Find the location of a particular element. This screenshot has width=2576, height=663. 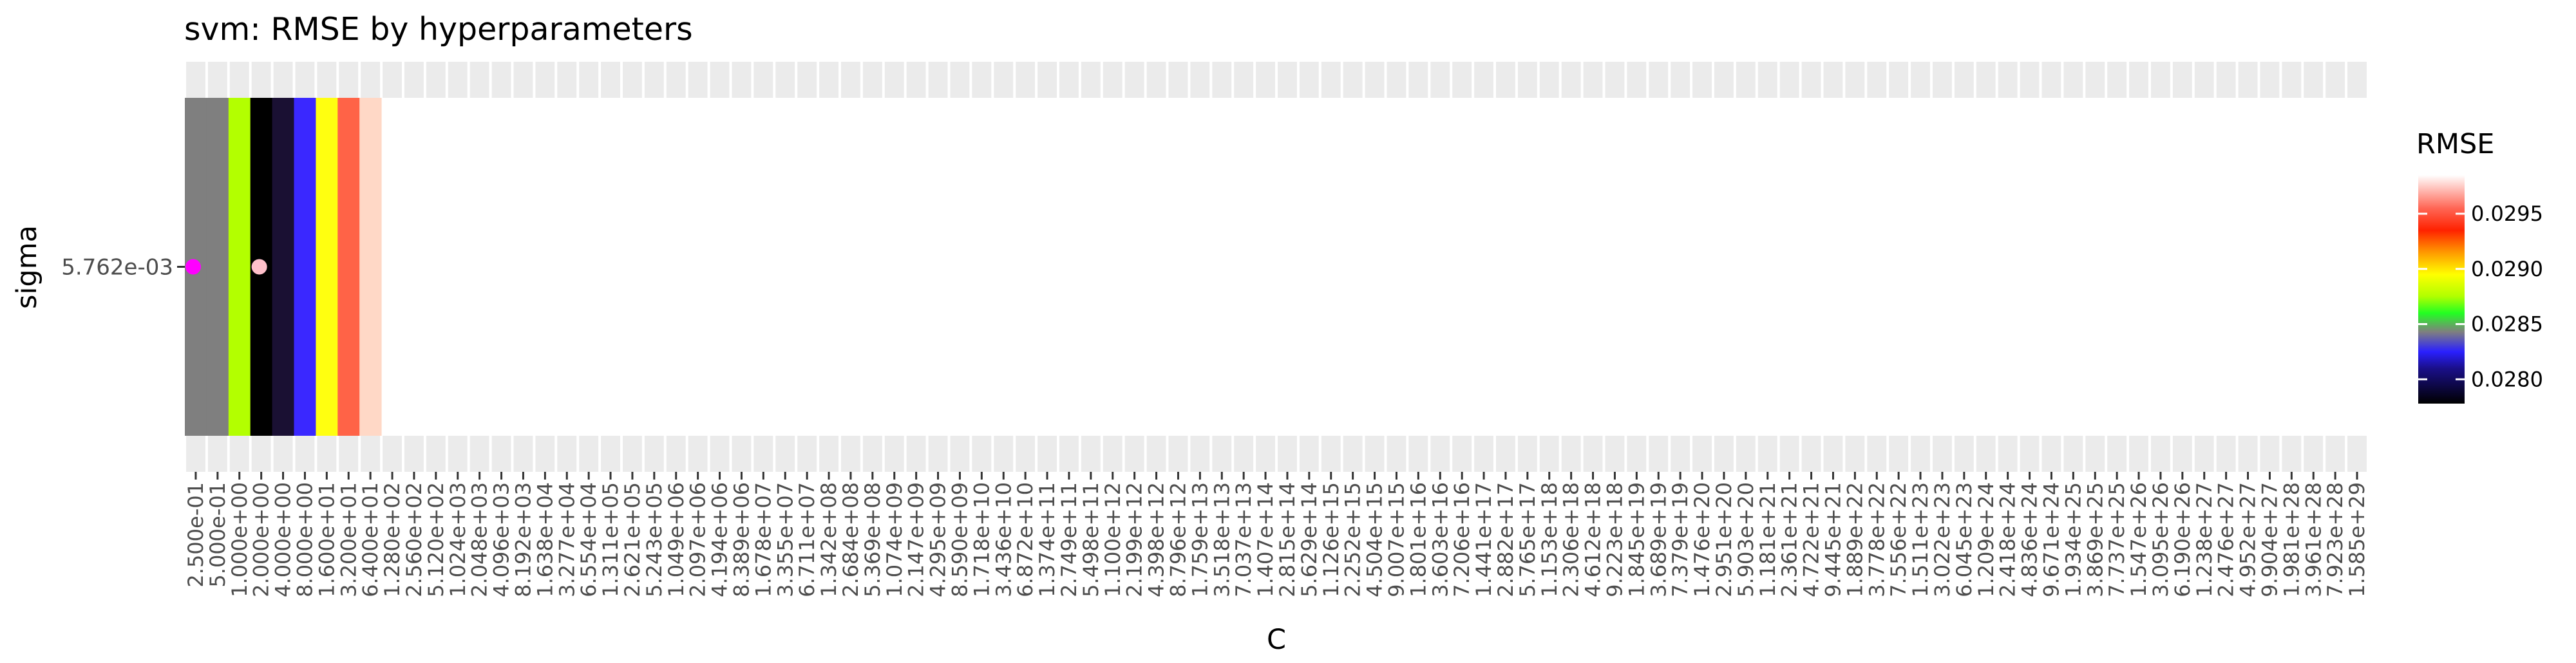

x-tick-label-53: 2.252e+15 is located at coordinates (1353, 539).